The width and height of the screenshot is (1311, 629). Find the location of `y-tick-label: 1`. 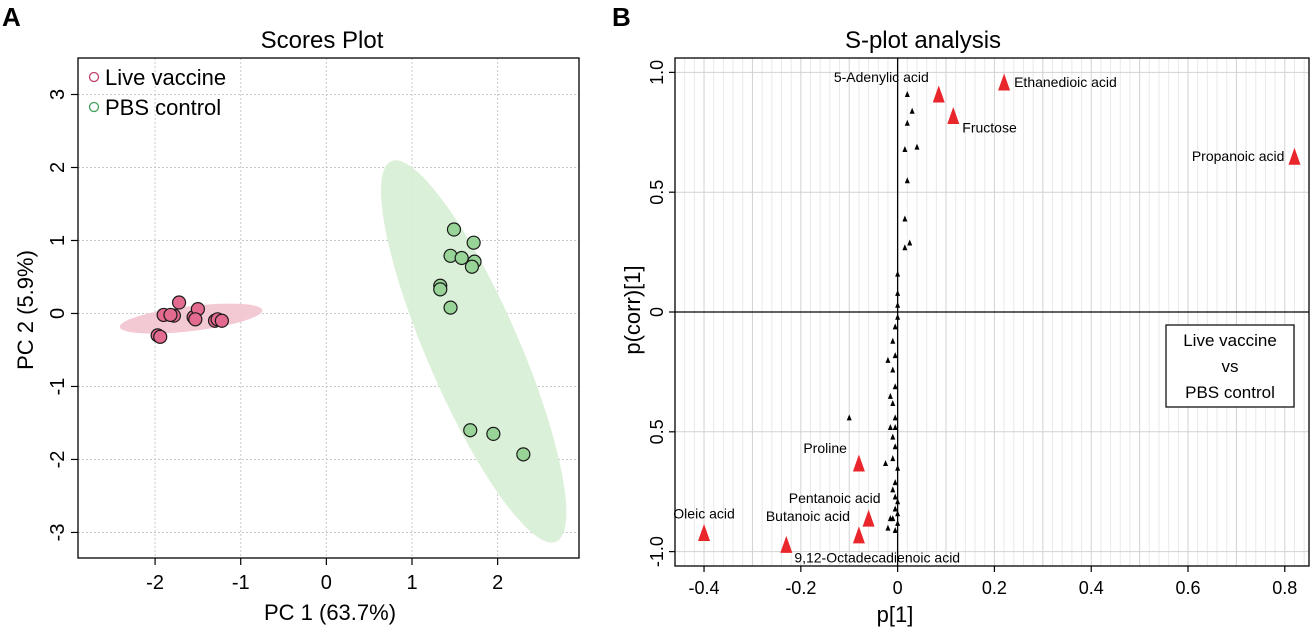

y-tick-label: 1 is located at coordinates (58, 240).